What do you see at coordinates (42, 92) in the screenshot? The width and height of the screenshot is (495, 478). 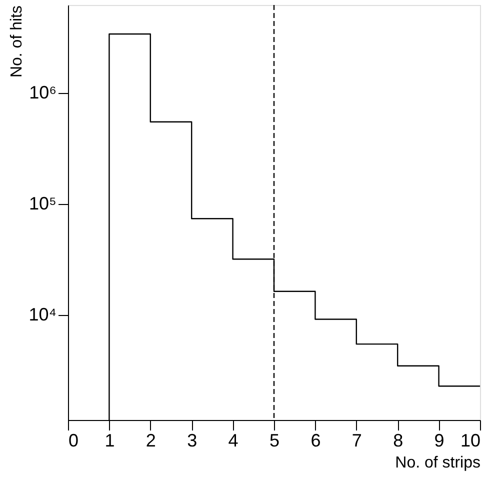 I see `y-tick-label: 10⁶` at bounding box center [42, 92].